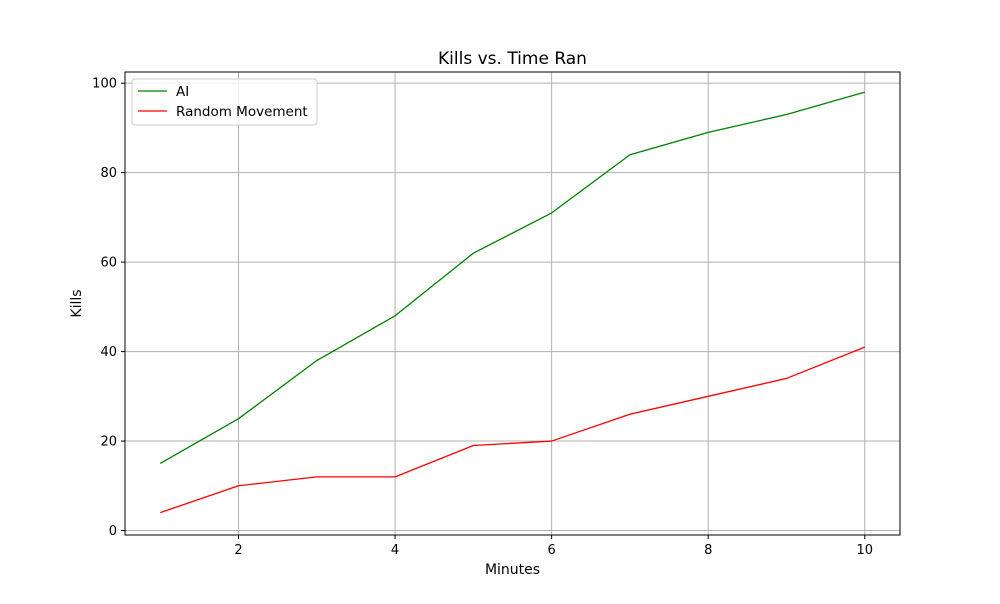 This screenshot has width=1000, height=604. What do you see at coordinates (242, 112) in the screenshot?
I see `legend-label-random-movement: Random Movement` at bounding box center [242, 112].